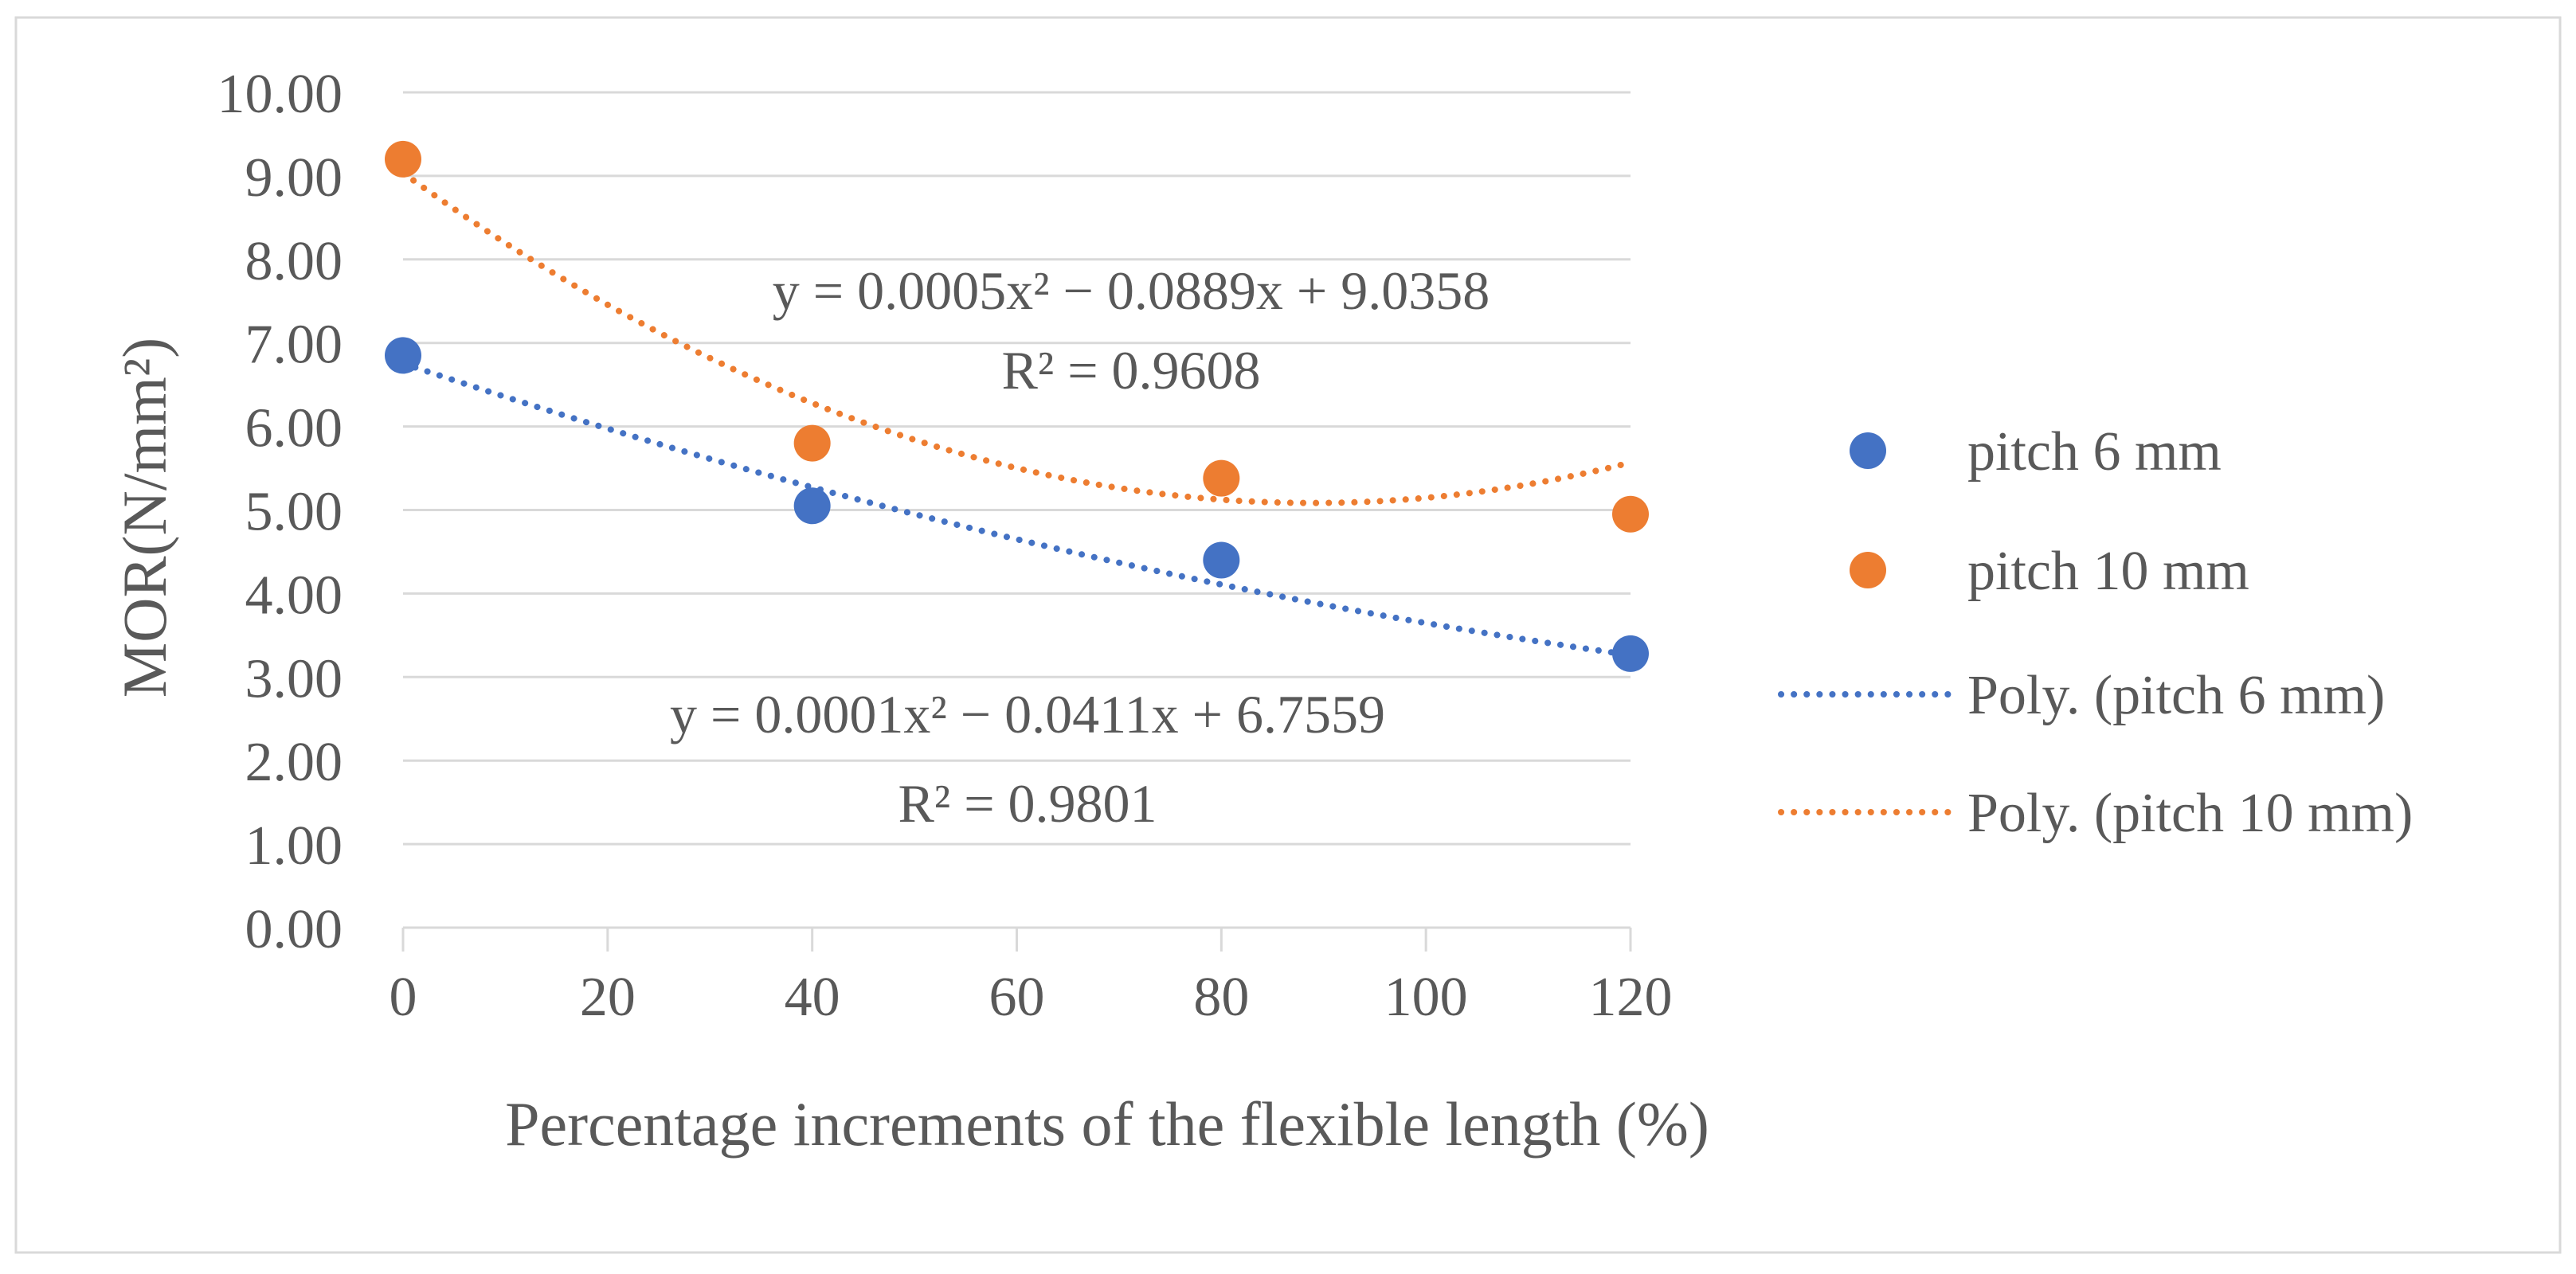 The image size is (2576, 1274). Describe the element at coordinates (294, 178) in the screenshot. I see `y-tick-label: 9.00` at that location.